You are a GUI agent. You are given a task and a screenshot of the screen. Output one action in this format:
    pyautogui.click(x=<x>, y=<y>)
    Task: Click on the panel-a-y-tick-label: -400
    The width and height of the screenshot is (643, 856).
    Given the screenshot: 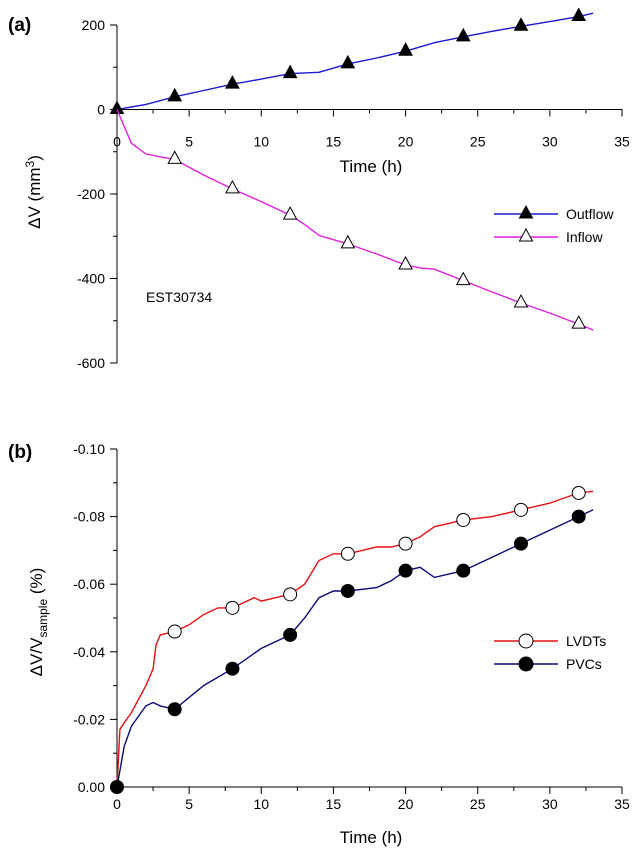 What is the action you would take?
    pyautogui.click(x=91, y=279)
    